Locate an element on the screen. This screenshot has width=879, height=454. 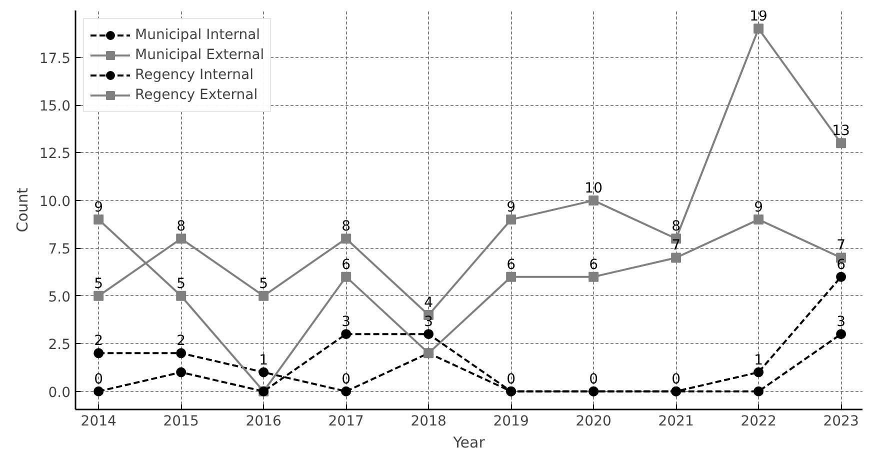
x-tick-label: 2015 is located at coordinates (181, 422).